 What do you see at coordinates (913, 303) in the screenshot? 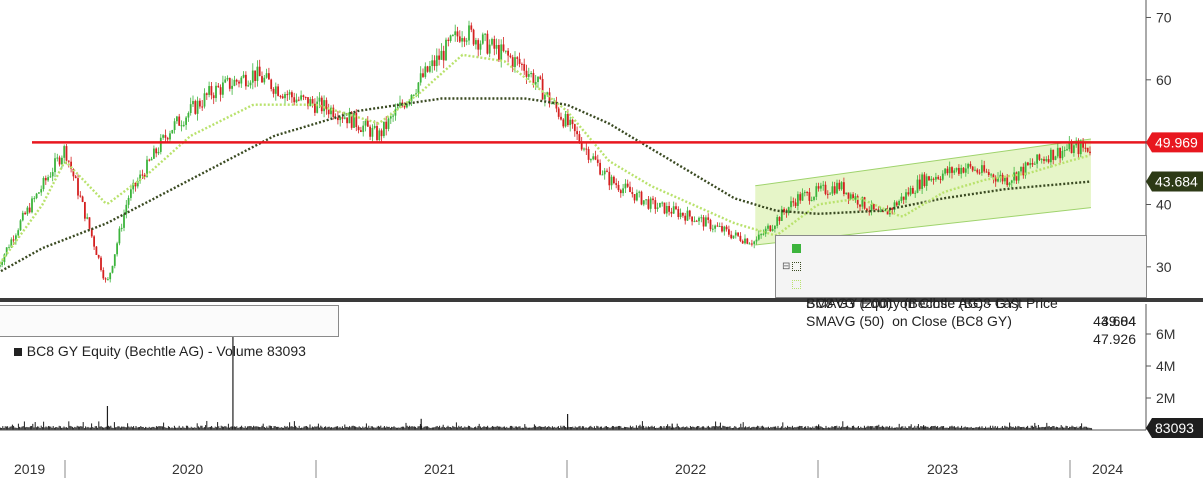
I see `legend-name: SMAVG (200) on Close (BC8 GY)` at bounding box center [913, 303].